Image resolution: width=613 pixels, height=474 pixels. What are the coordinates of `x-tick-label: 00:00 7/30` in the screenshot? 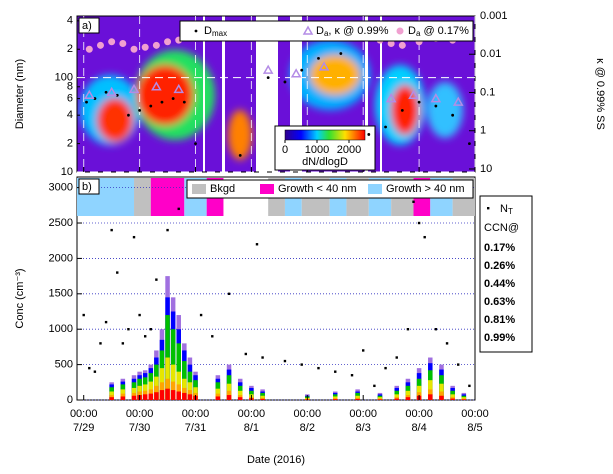 It's located at (140, 421).